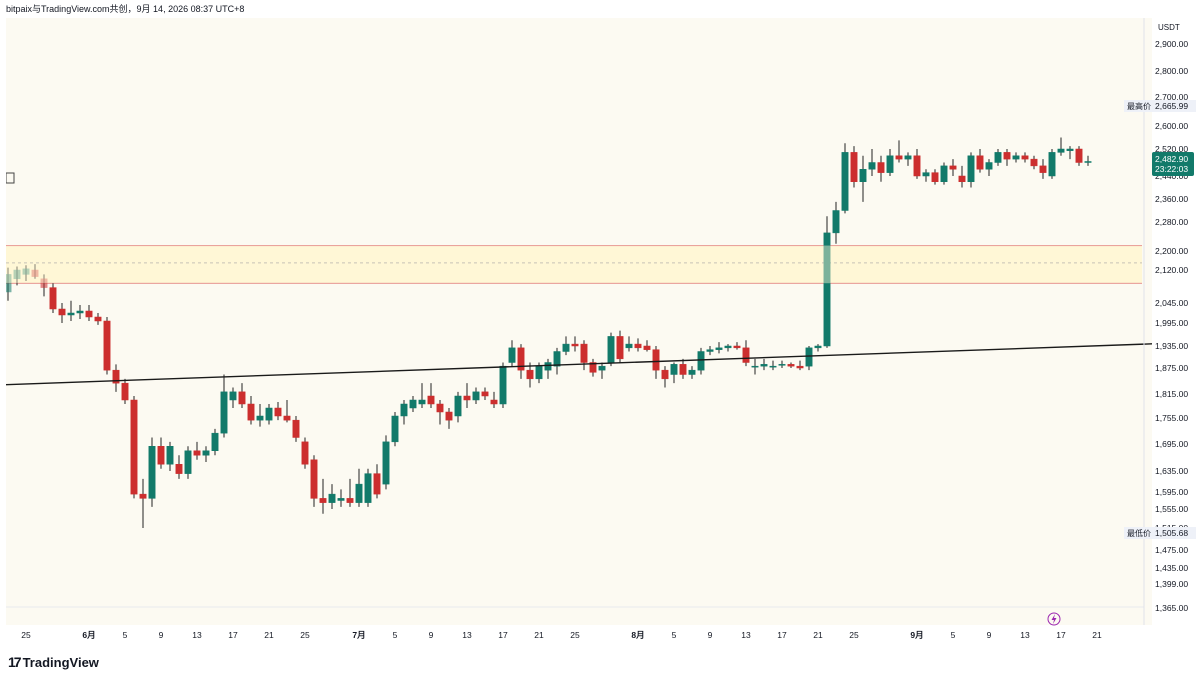 This screenshot has height=679, width=1200. What do you see at coordinates (1171, 323) in the screenshot?
I see `price-tick-label: 1,995.00` at bounding box center [1171, 323].